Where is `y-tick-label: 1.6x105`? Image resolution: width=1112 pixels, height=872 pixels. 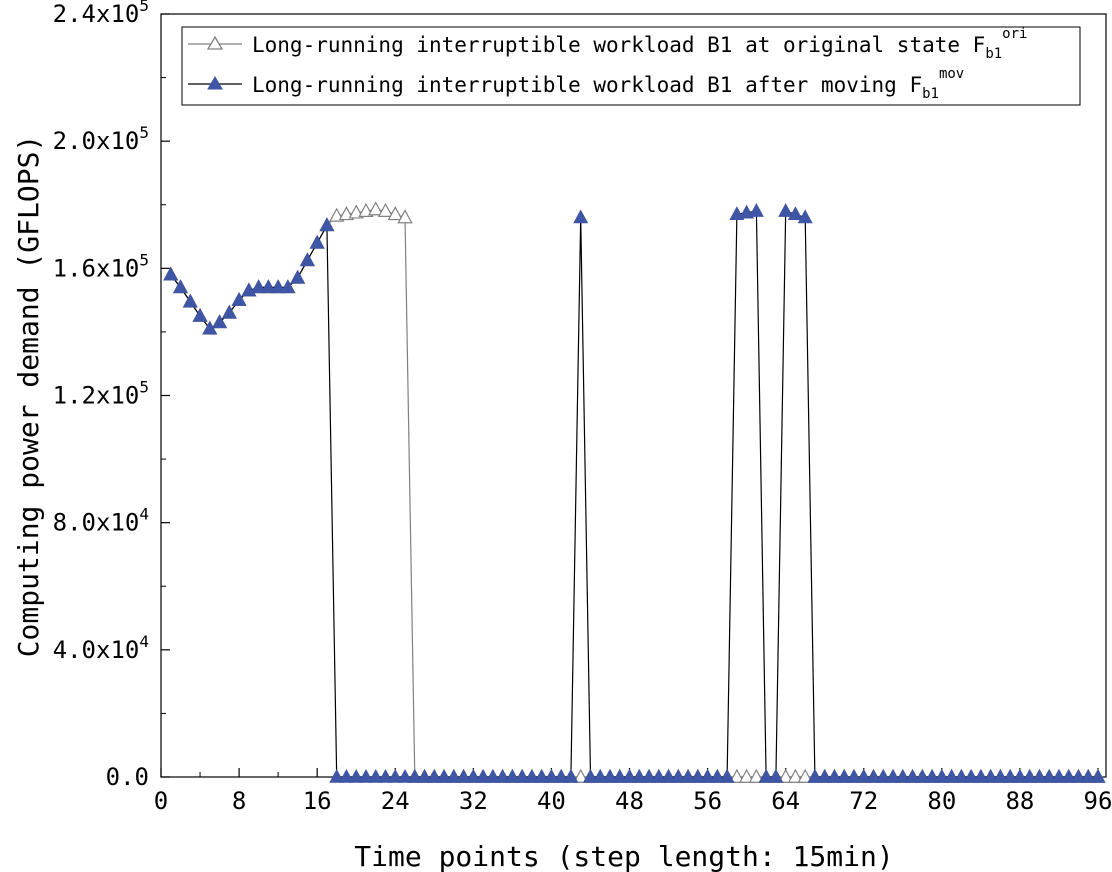 y-tick-label: 1.6x105 is located at coordinates (101, 266).